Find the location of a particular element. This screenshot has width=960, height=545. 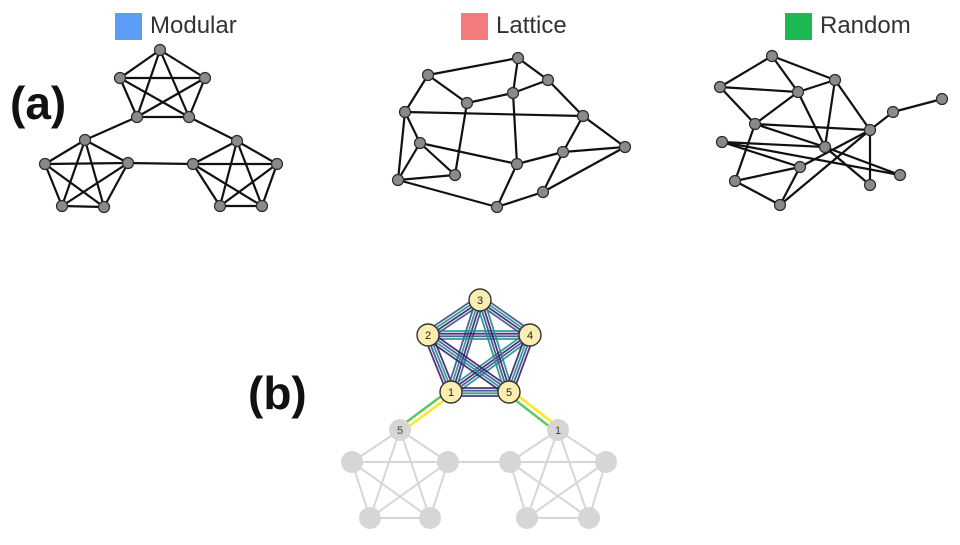

bridge-node-label: 5 is located at coordinates (400, 431).